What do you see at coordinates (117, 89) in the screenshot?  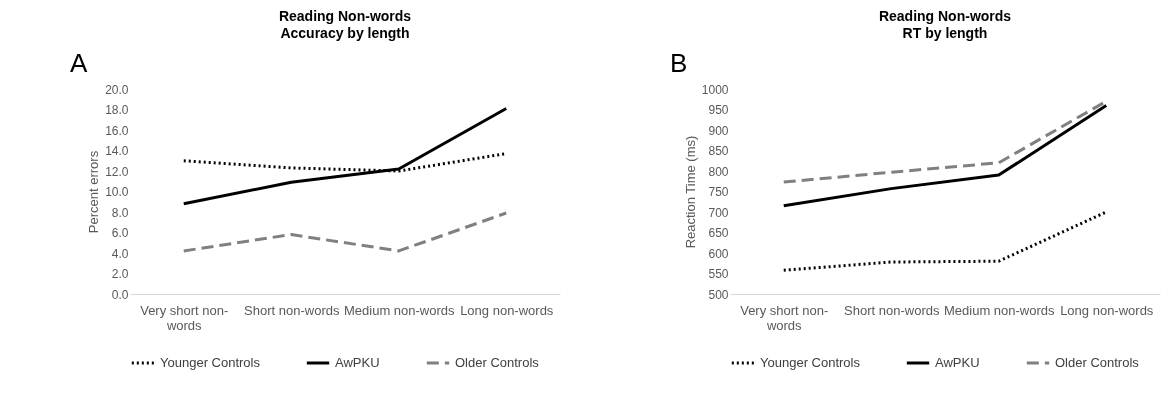 I see `y-tick-label: 20.0` at bounding box center [117, 89].